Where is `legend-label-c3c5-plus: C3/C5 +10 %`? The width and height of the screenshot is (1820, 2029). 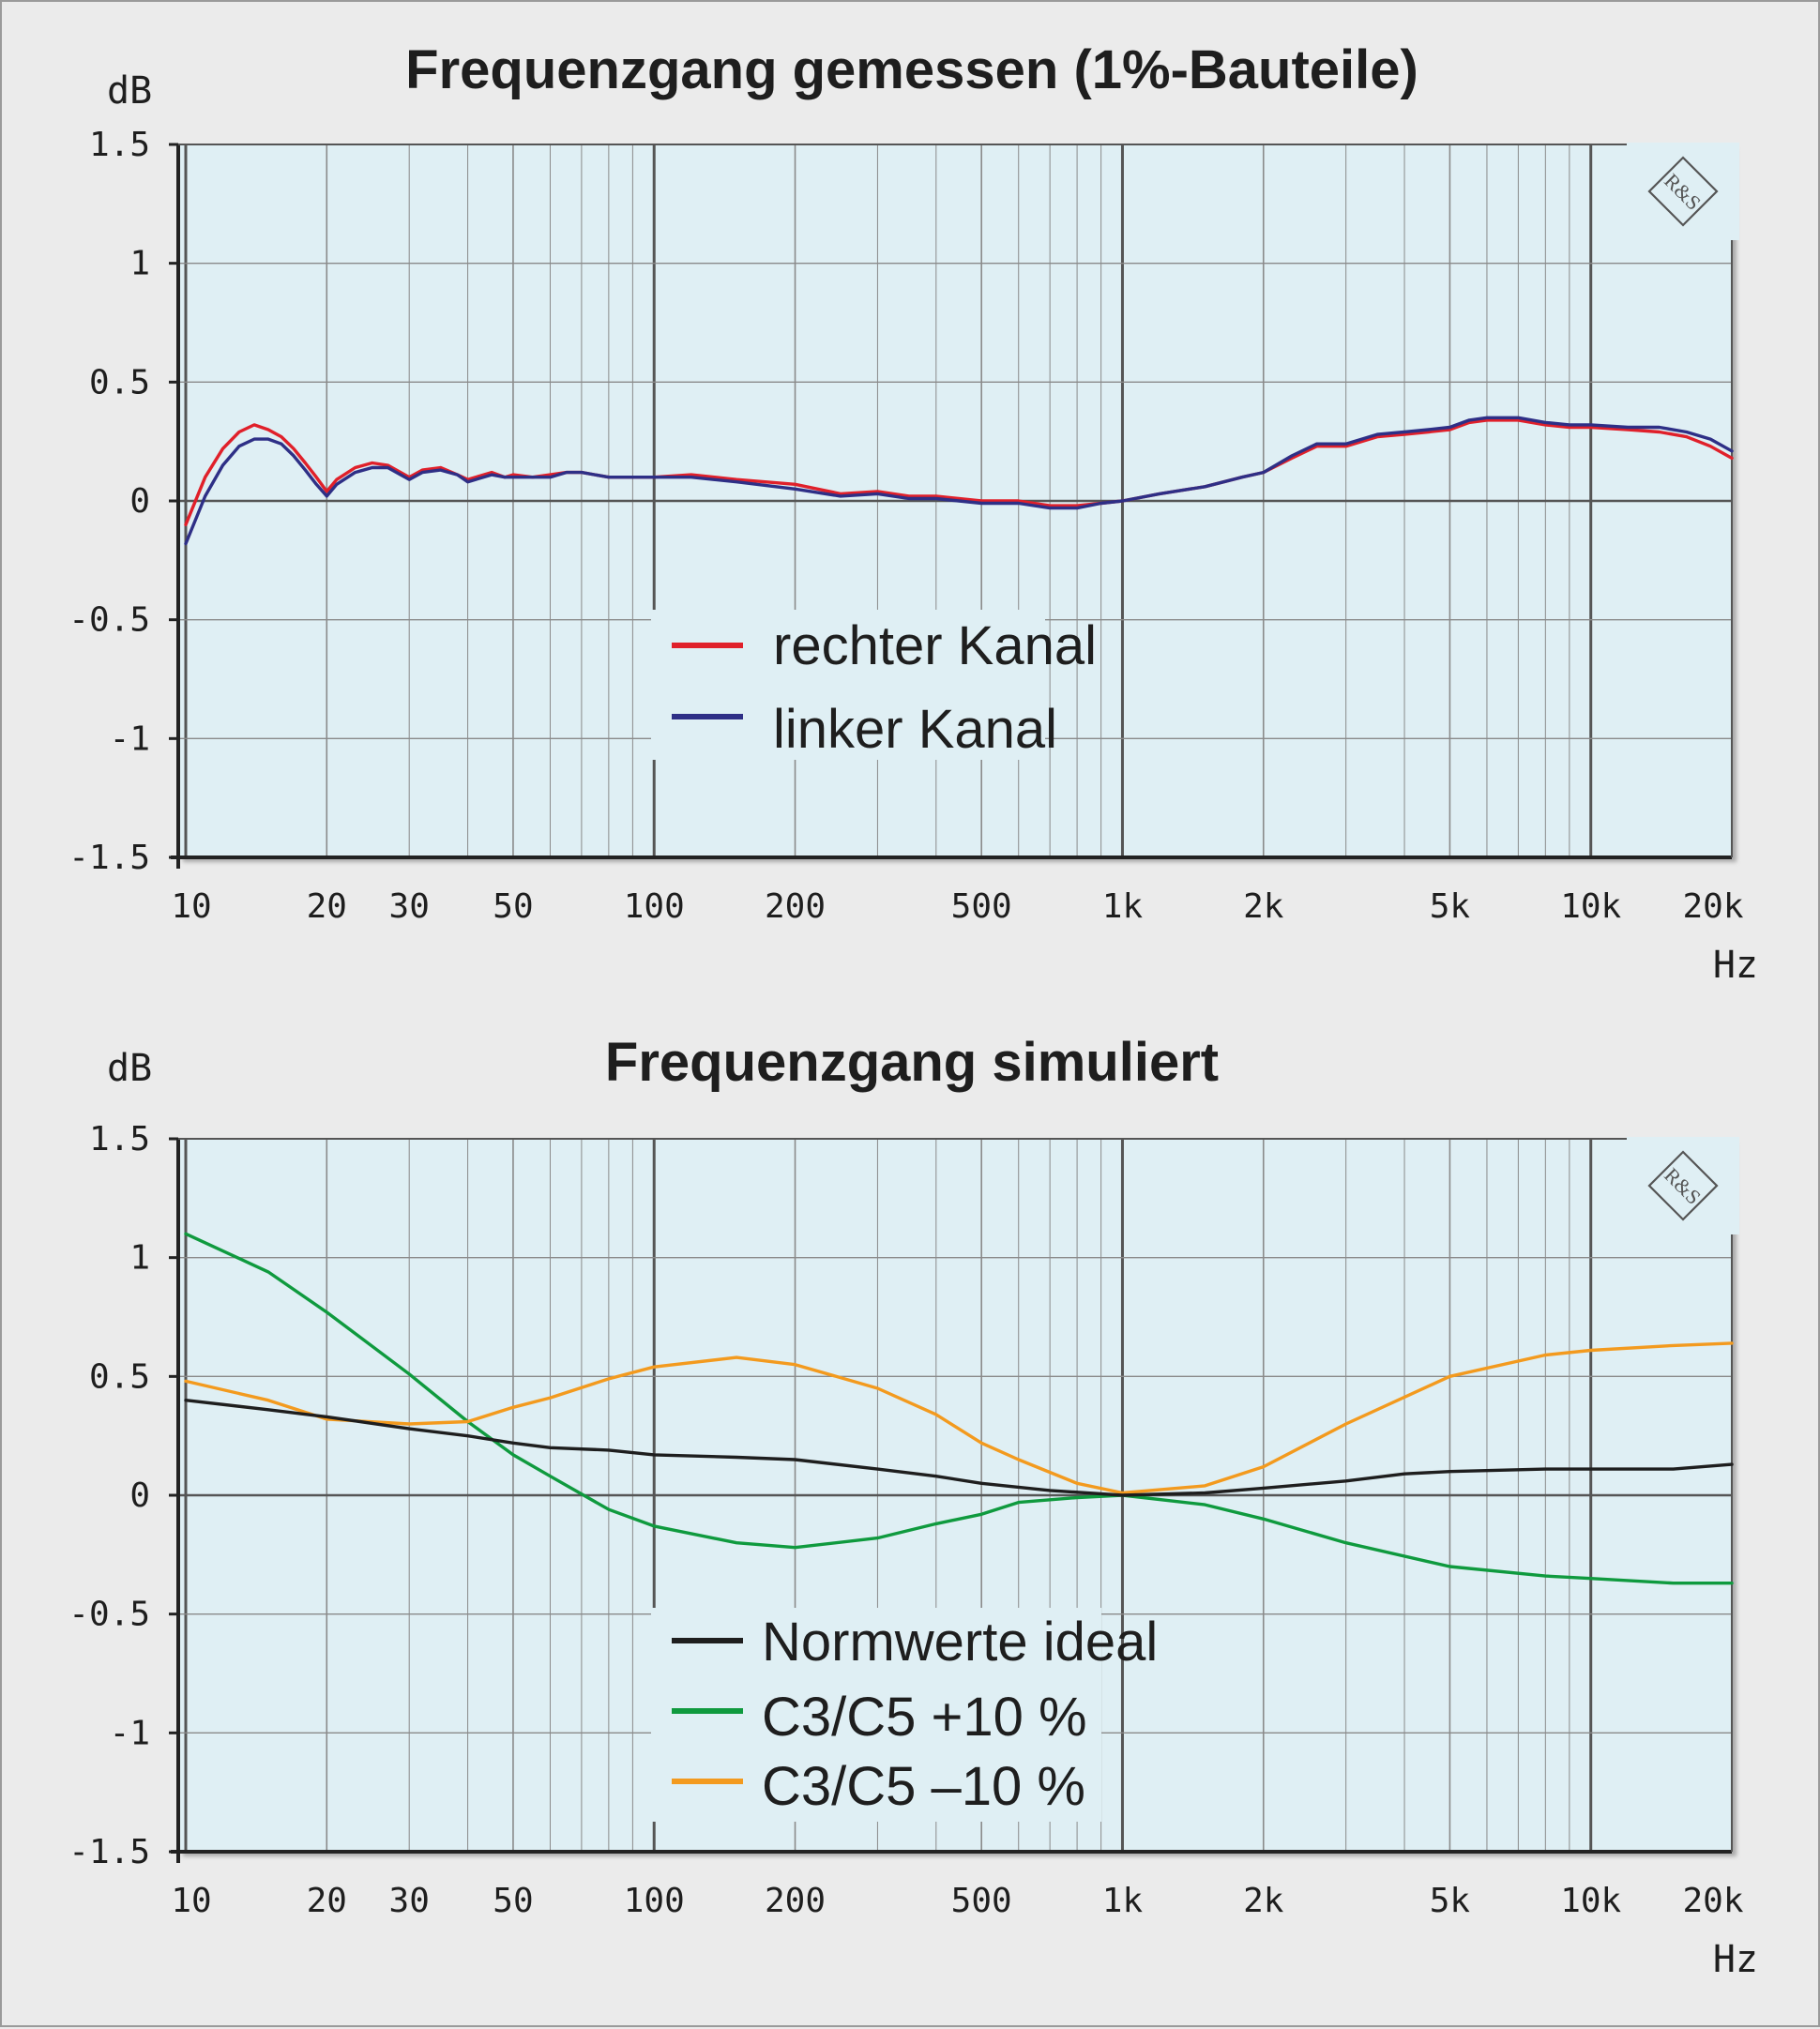 legend-label-c3c5-plus: C3/C5 +10 % is located at coordinates (924, 1717).